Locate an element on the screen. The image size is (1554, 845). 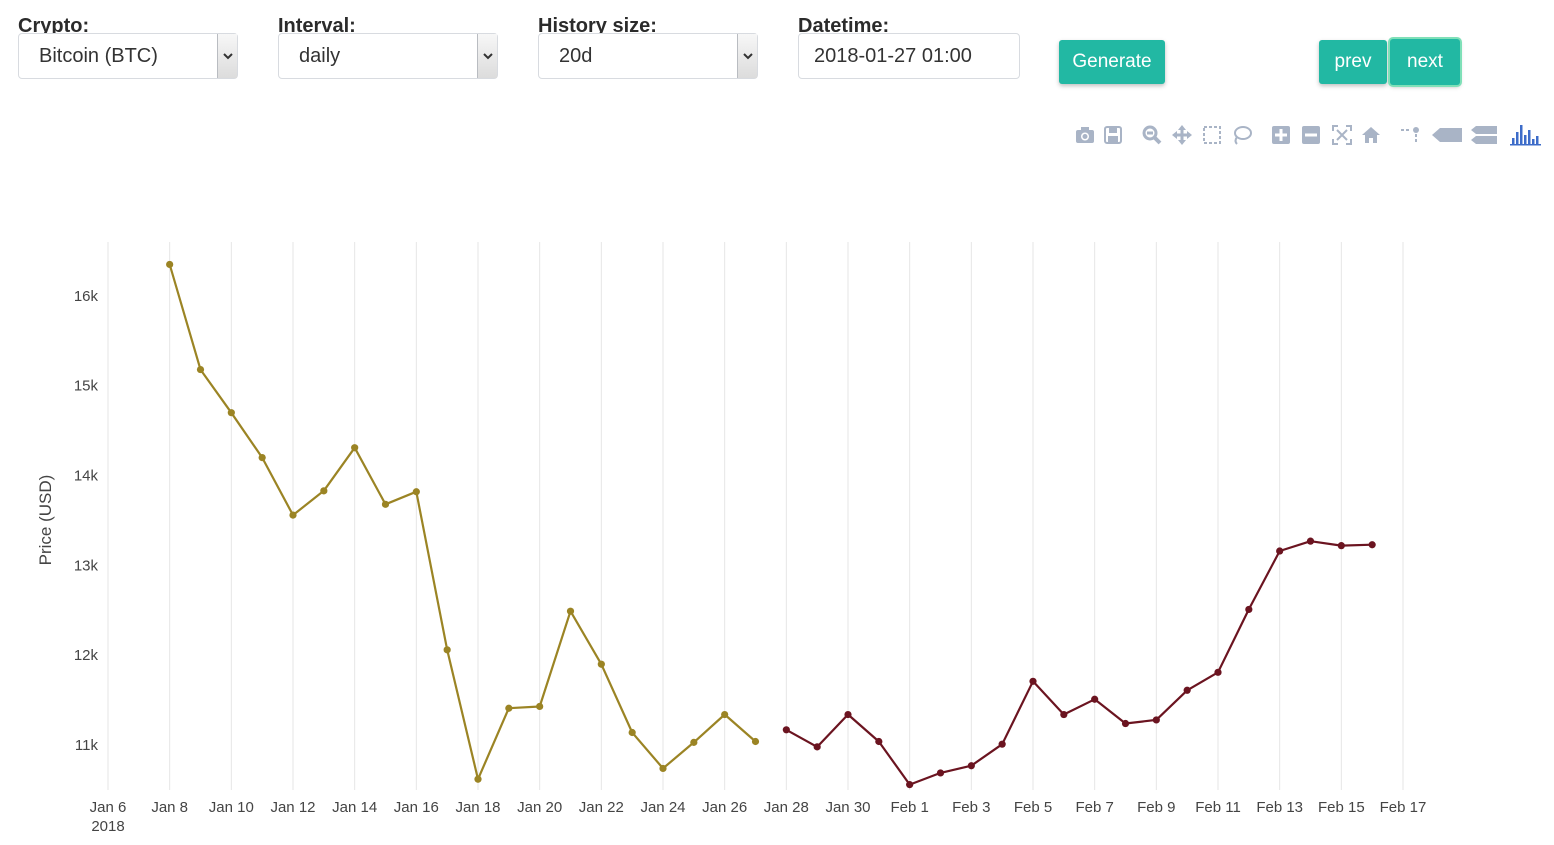
prev-button: prev is located at coordinates (1353, 62).